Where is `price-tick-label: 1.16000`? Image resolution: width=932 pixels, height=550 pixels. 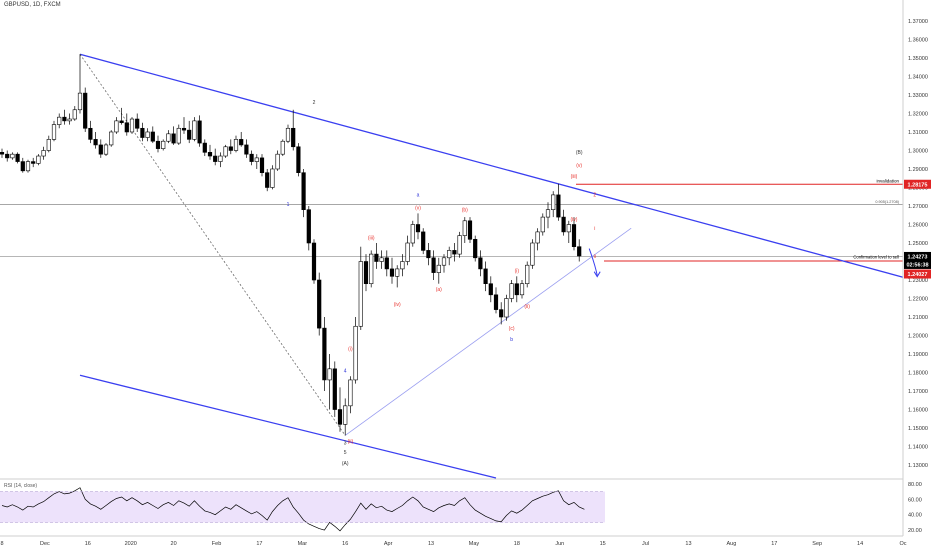
price-tick-label: 1.16000 is located at coordinates (918, 411).